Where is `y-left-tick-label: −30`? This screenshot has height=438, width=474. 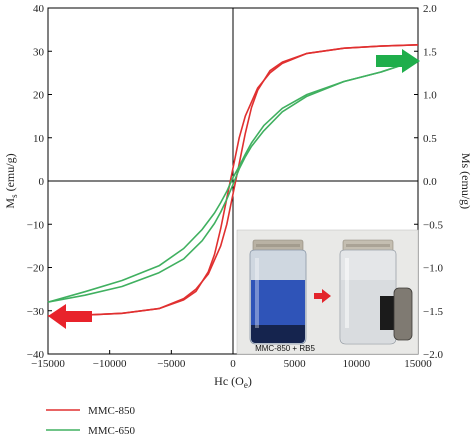 y-left-tick-label: −30 is located at coordinates (36, 312).